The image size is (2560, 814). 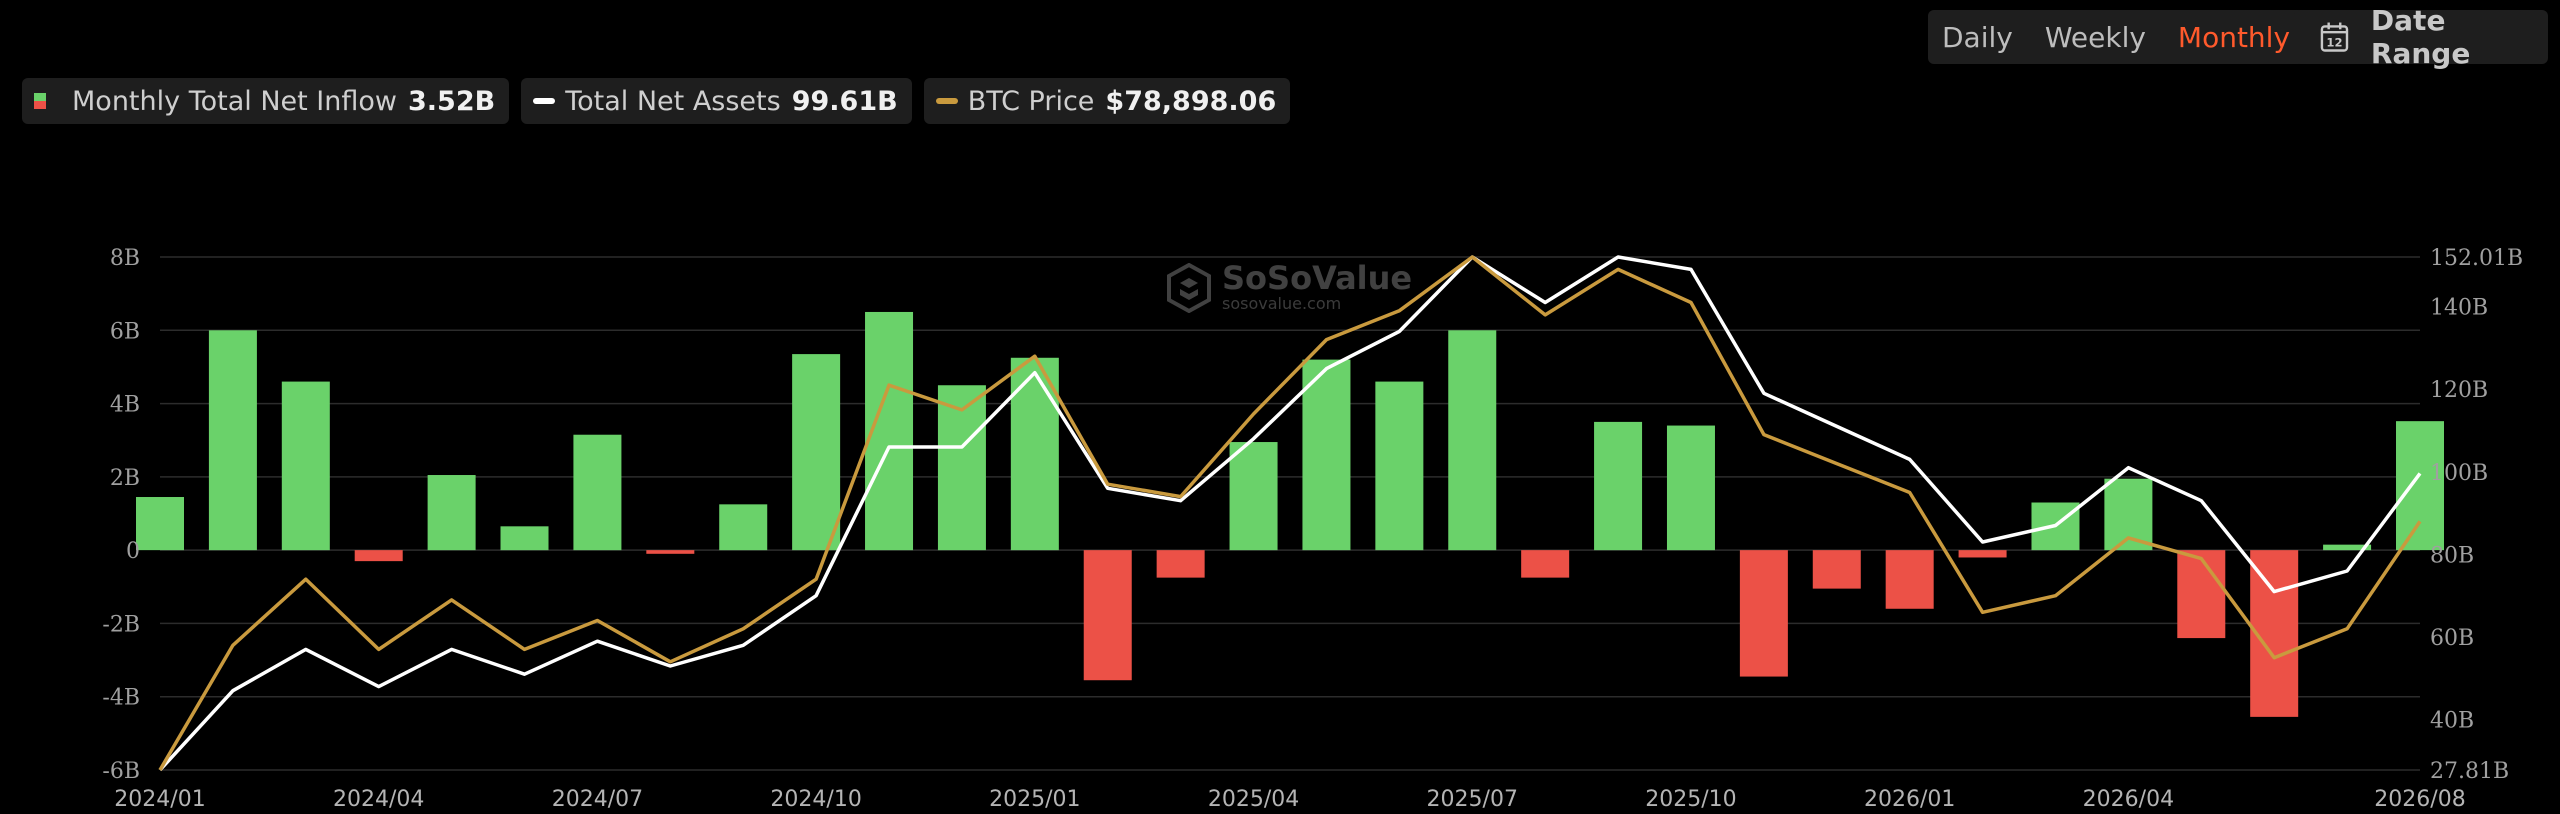 I want to click on y-left-tick-label: -6B, so click(x=121, y=771).